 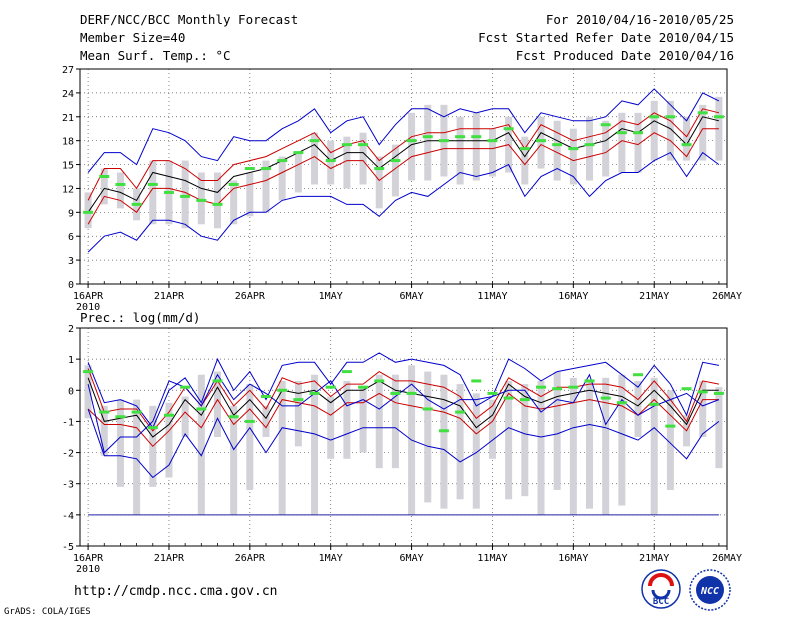 I want to click on prec-xtick-label: 26APR, so click(x=250, y=558).